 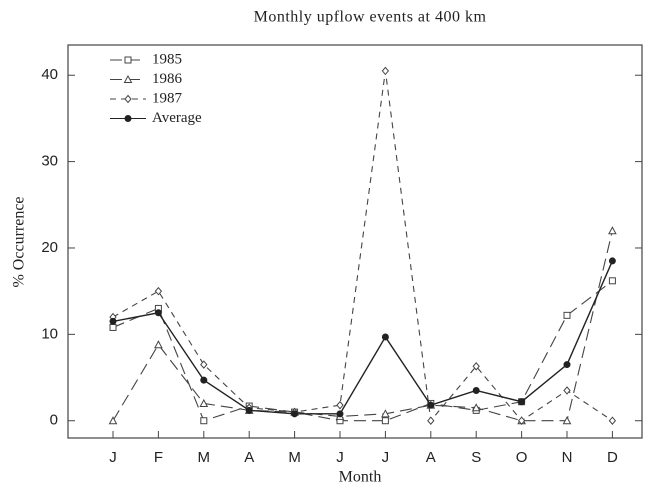 I want to click on y-tick-label: 0, so click(x=54, y=420).